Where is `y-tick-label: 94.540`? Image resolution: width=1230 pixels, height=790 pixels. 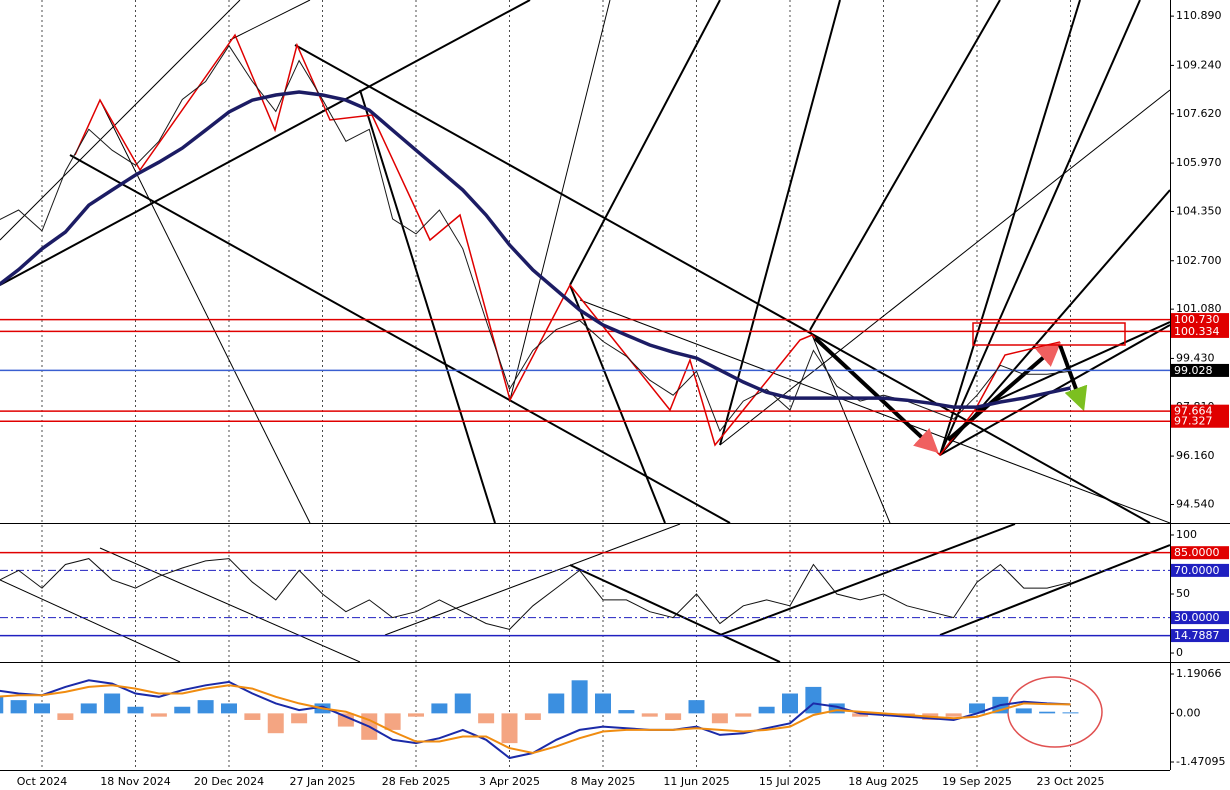 y-tick-label: 94.540 is located at coordinates (1195, 503).